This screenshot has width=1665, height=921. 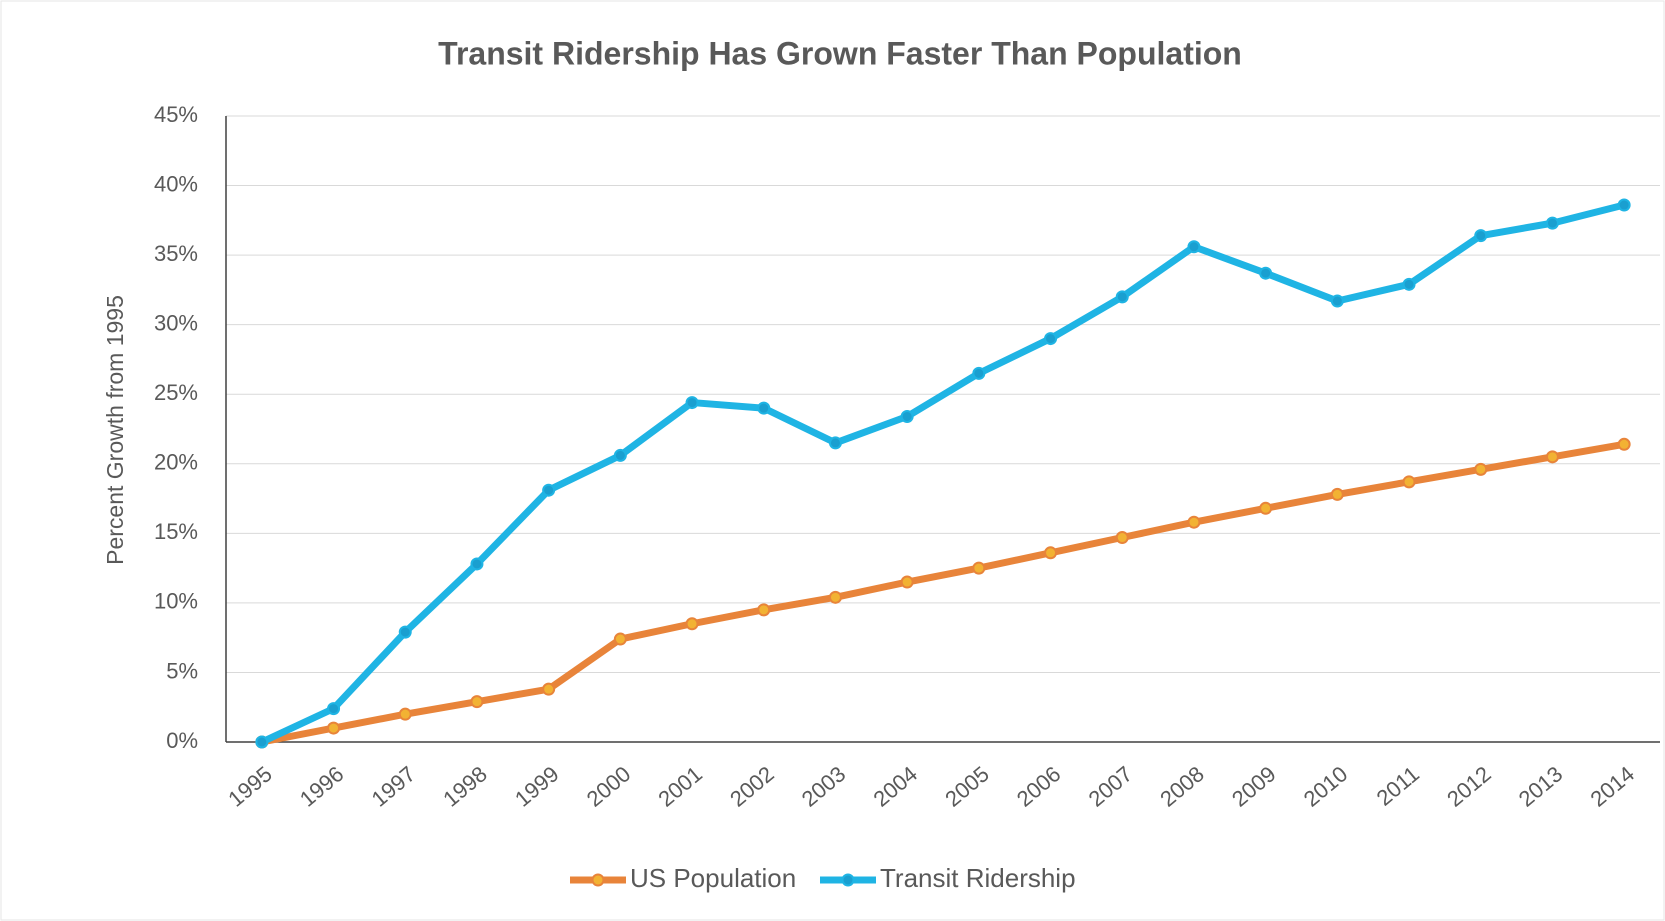 I want to click on y-tick-label: 10%, so click(x=176, y=601).